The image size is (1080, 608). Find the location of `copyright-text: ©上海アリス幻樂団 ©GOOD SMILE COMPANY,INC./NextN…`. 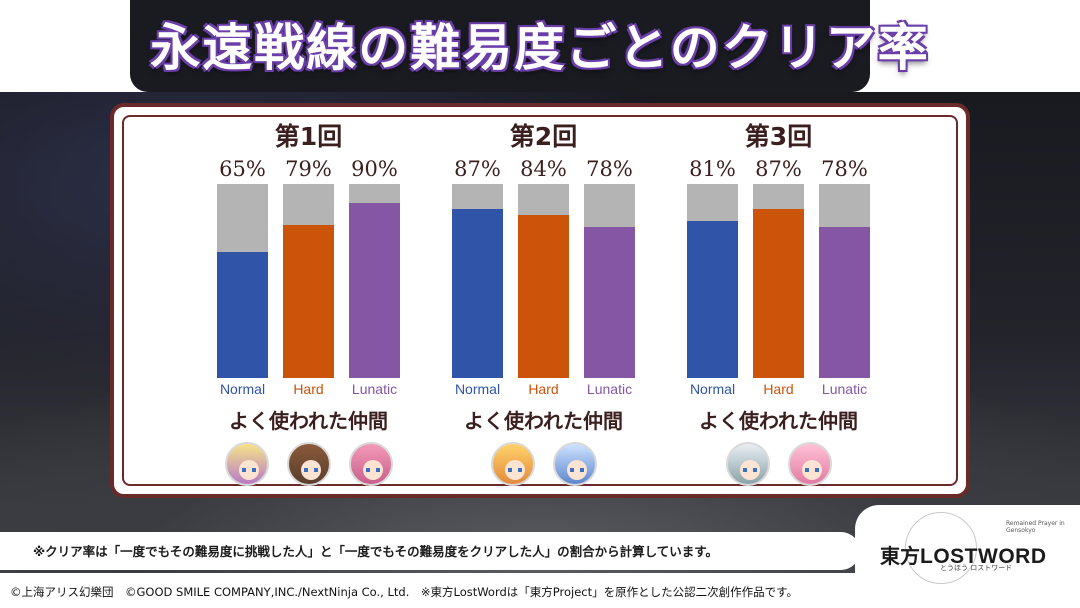

copyright-text: ©上海アリス幻樂団 ©GOOD SMILE COMPANY,INC./NextN… is located at coordinates (404, 592).